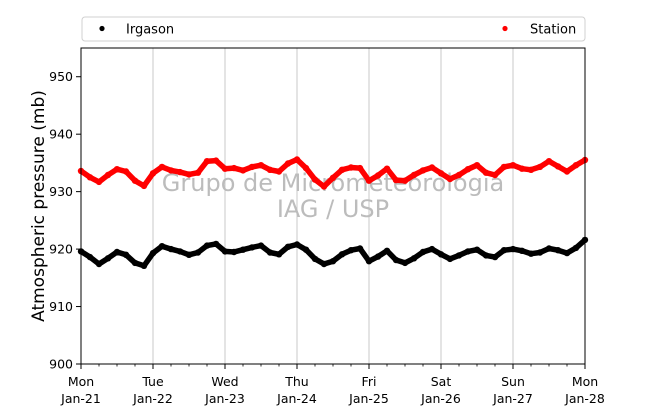  I want to click on x-tick-label-date: Jan-28, so click(584, 398).